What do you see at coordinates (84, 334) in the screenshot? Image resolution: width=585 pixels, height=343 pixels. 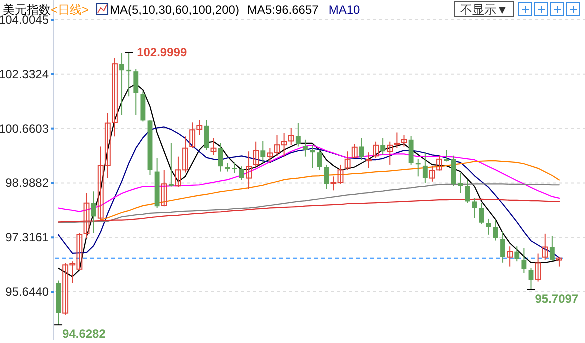 I see `annotation: 94.6282` at bounding box center [84, 334].